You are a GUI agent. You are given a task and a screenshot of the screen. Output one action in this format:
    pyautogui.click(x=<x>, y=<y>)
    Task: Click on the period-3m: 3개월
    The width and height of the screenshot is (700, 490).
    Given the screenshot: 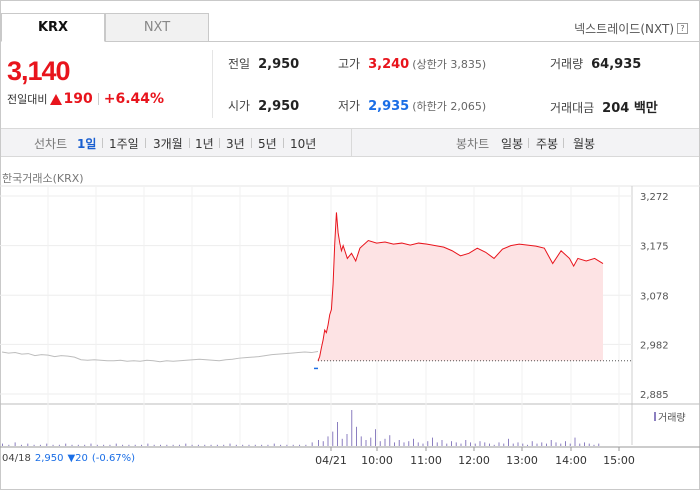 What is the action you would take?
    pyautogui.click(x=168, y=144)
    